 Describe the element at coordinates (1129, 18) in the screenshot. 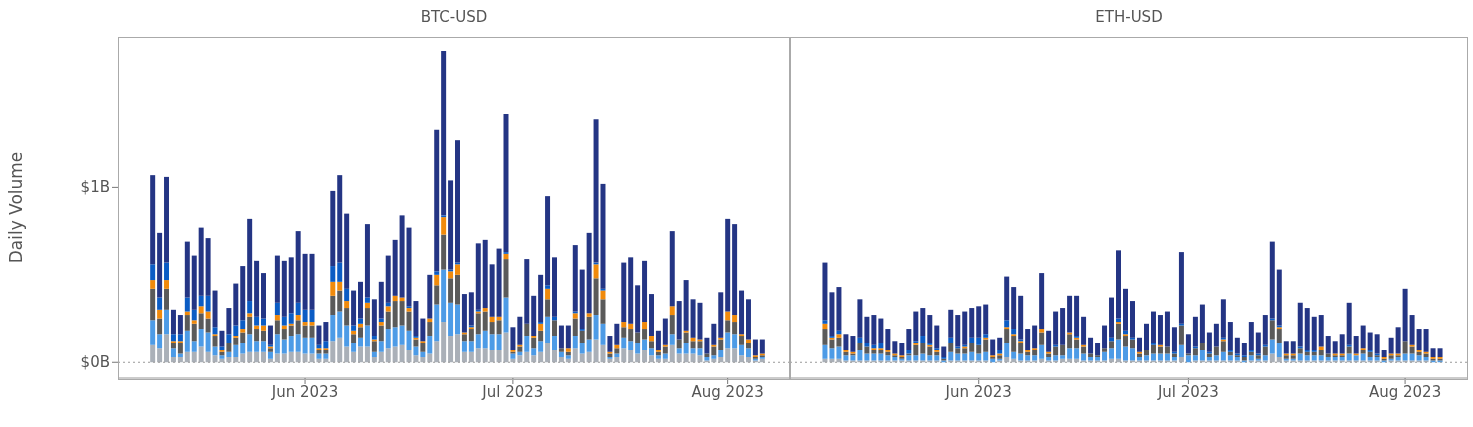

I see `chart-title: ETH-USD` at that location.